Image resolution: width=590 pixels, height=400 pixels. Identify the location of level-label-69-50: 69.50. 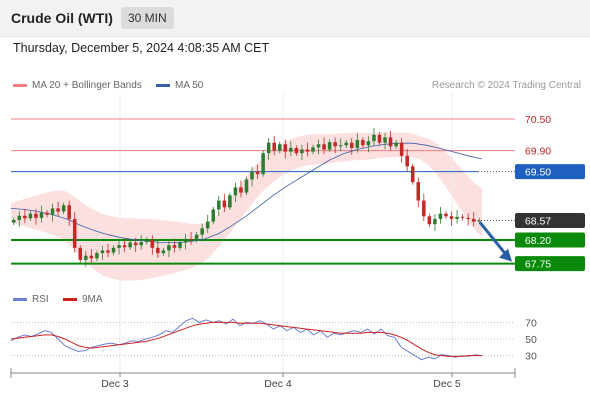
(538, 173).